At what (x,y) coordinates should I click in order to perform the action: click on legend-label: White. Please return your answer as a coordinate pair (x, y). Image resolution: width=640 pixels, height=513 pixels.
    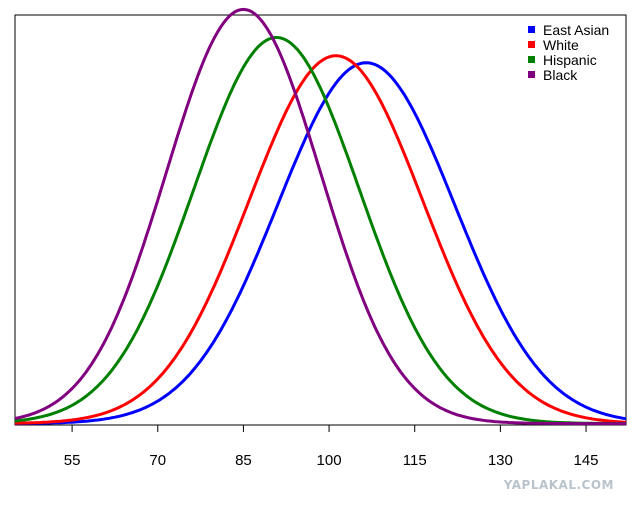
    Looking at the image, I should click on (561, 45).